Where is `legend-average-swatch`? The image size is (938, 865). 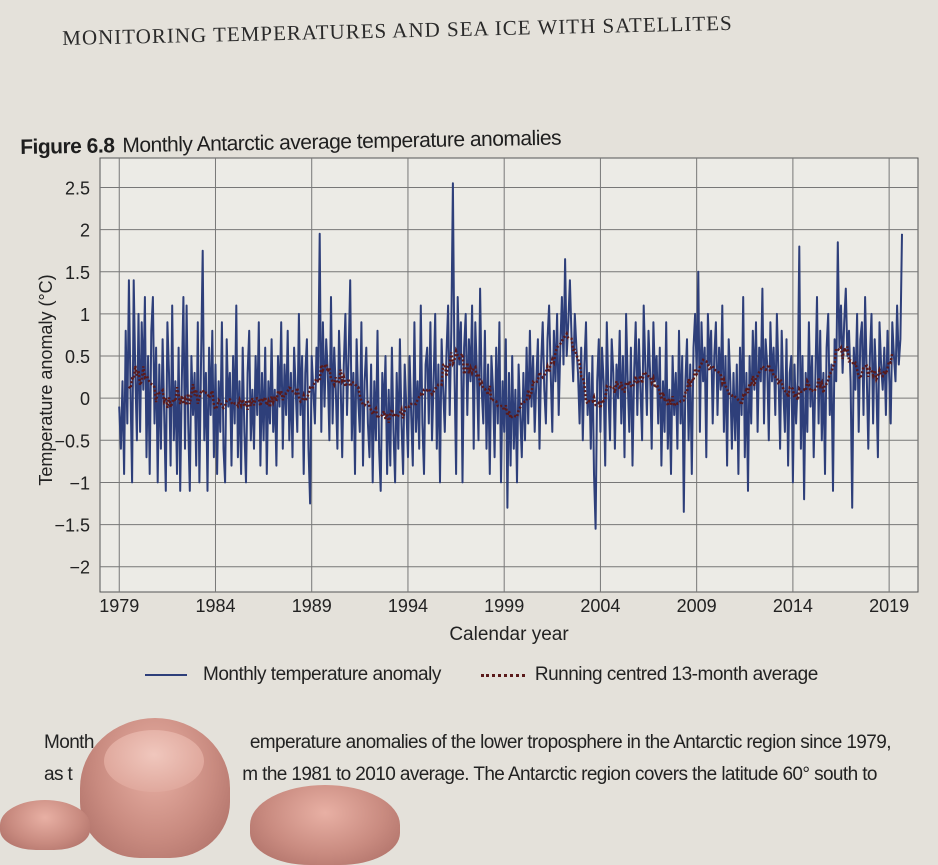 legend-average-swatch is located at coordinates (502, 675).